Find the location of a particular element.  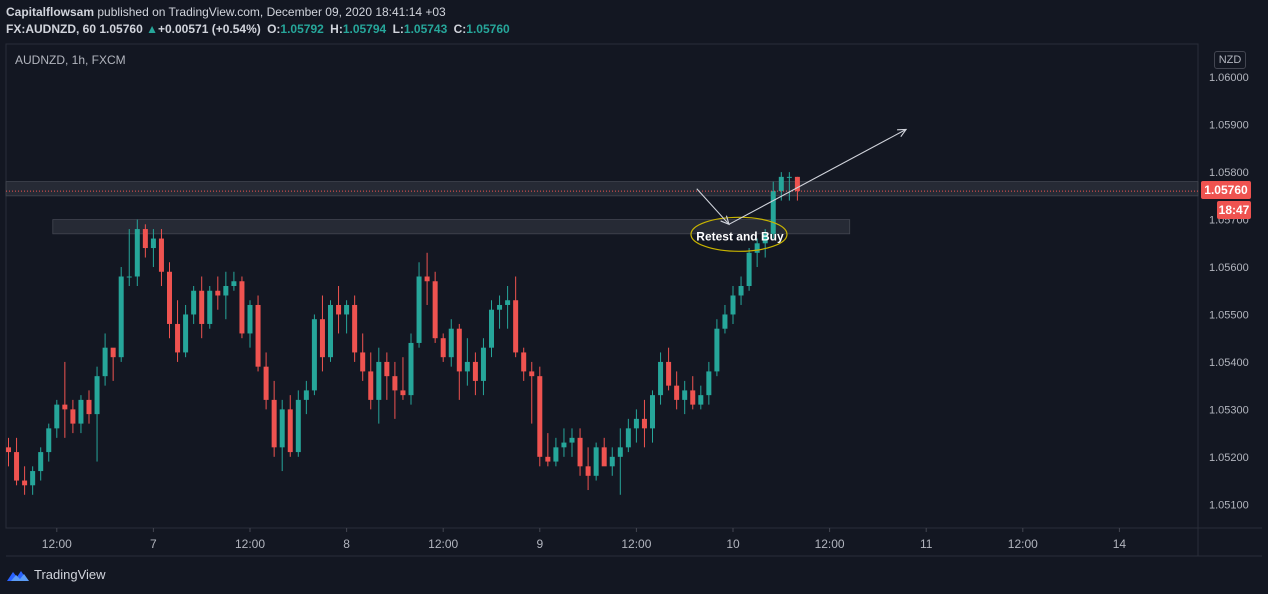

tradingview-logo-icon is located at coordinates (18, 575).